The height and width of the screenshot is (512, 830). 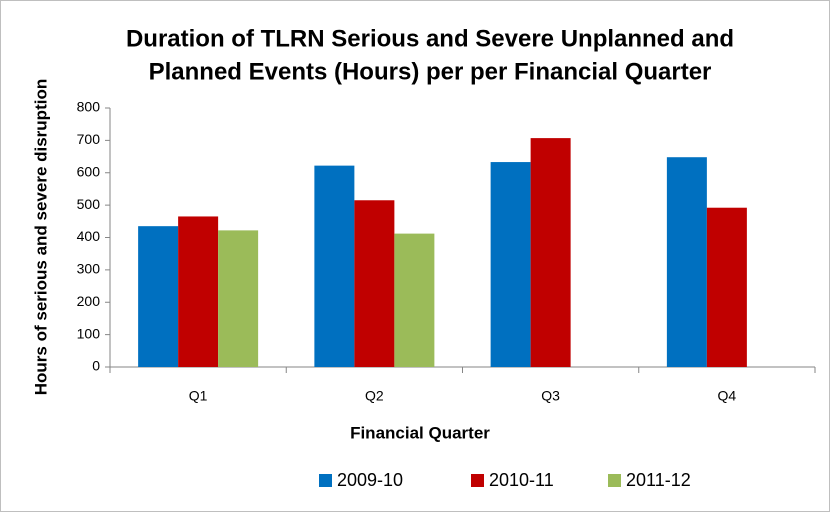 What do you see at coordinates (658, 480) in the screenshot?
I see `legend-label: 2011-12` at bounding box center [658, 480].